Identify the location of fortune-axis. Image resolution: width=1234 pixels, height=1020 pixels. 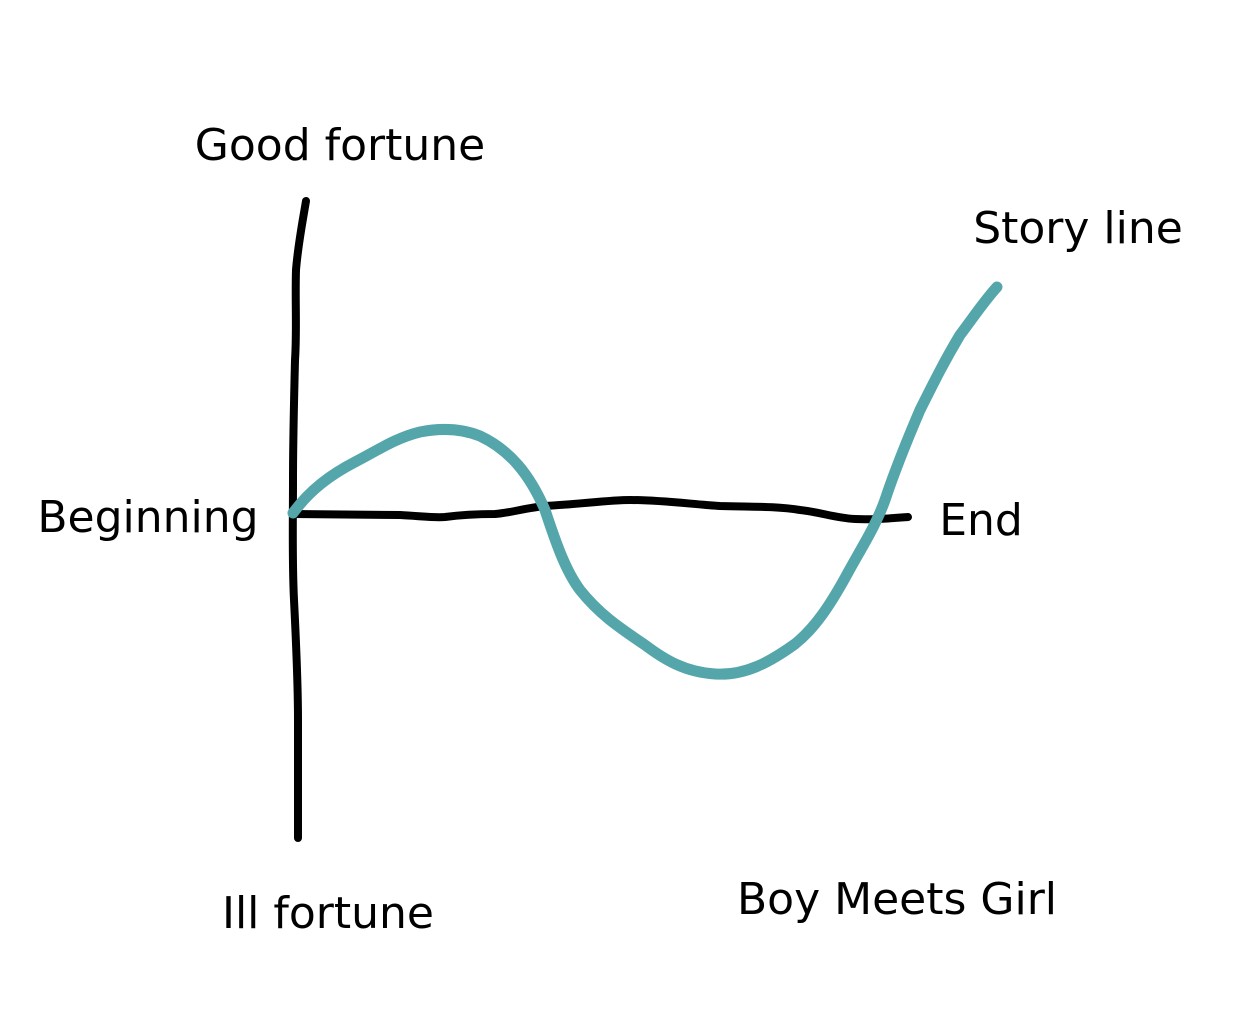
(299, 519).